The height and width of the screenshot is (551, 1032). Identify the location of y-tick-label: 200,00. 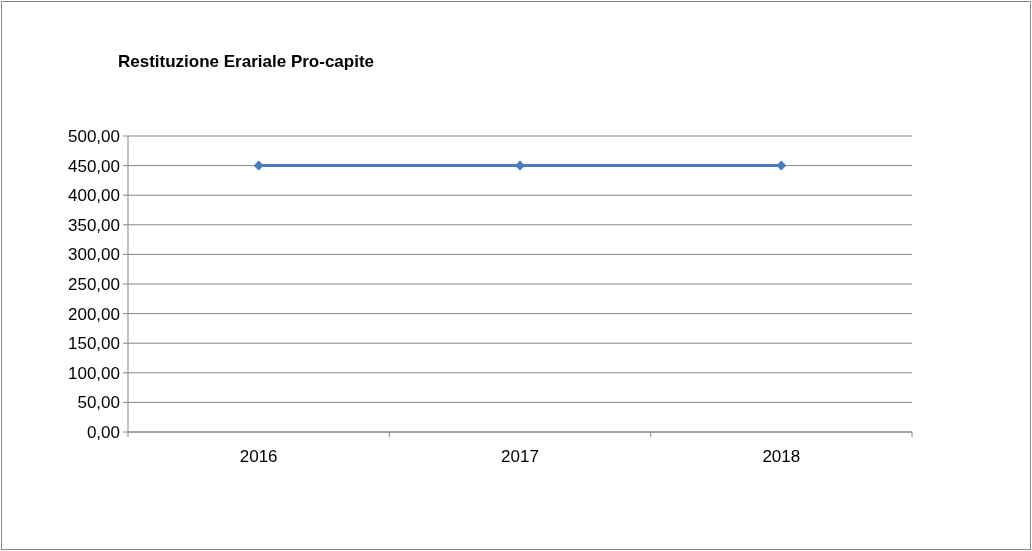
(94, 314).